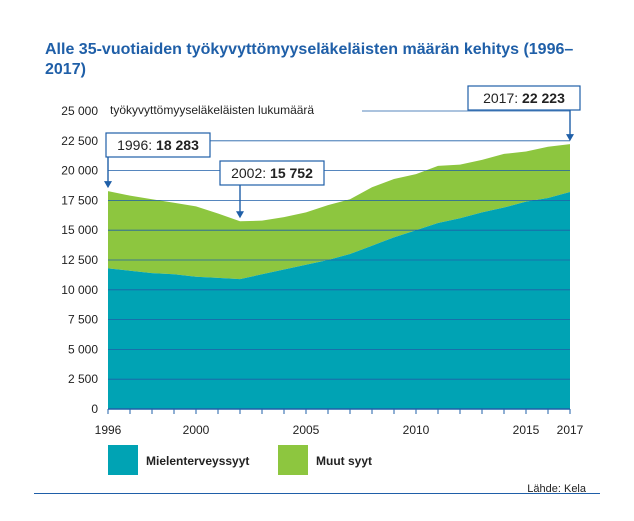 Image resolution: width=634 pixels, height=521 pixels. Describe the element at coordinates (79, 141) in the screenshot. I see `y-tick-label: 22 500` at that location.